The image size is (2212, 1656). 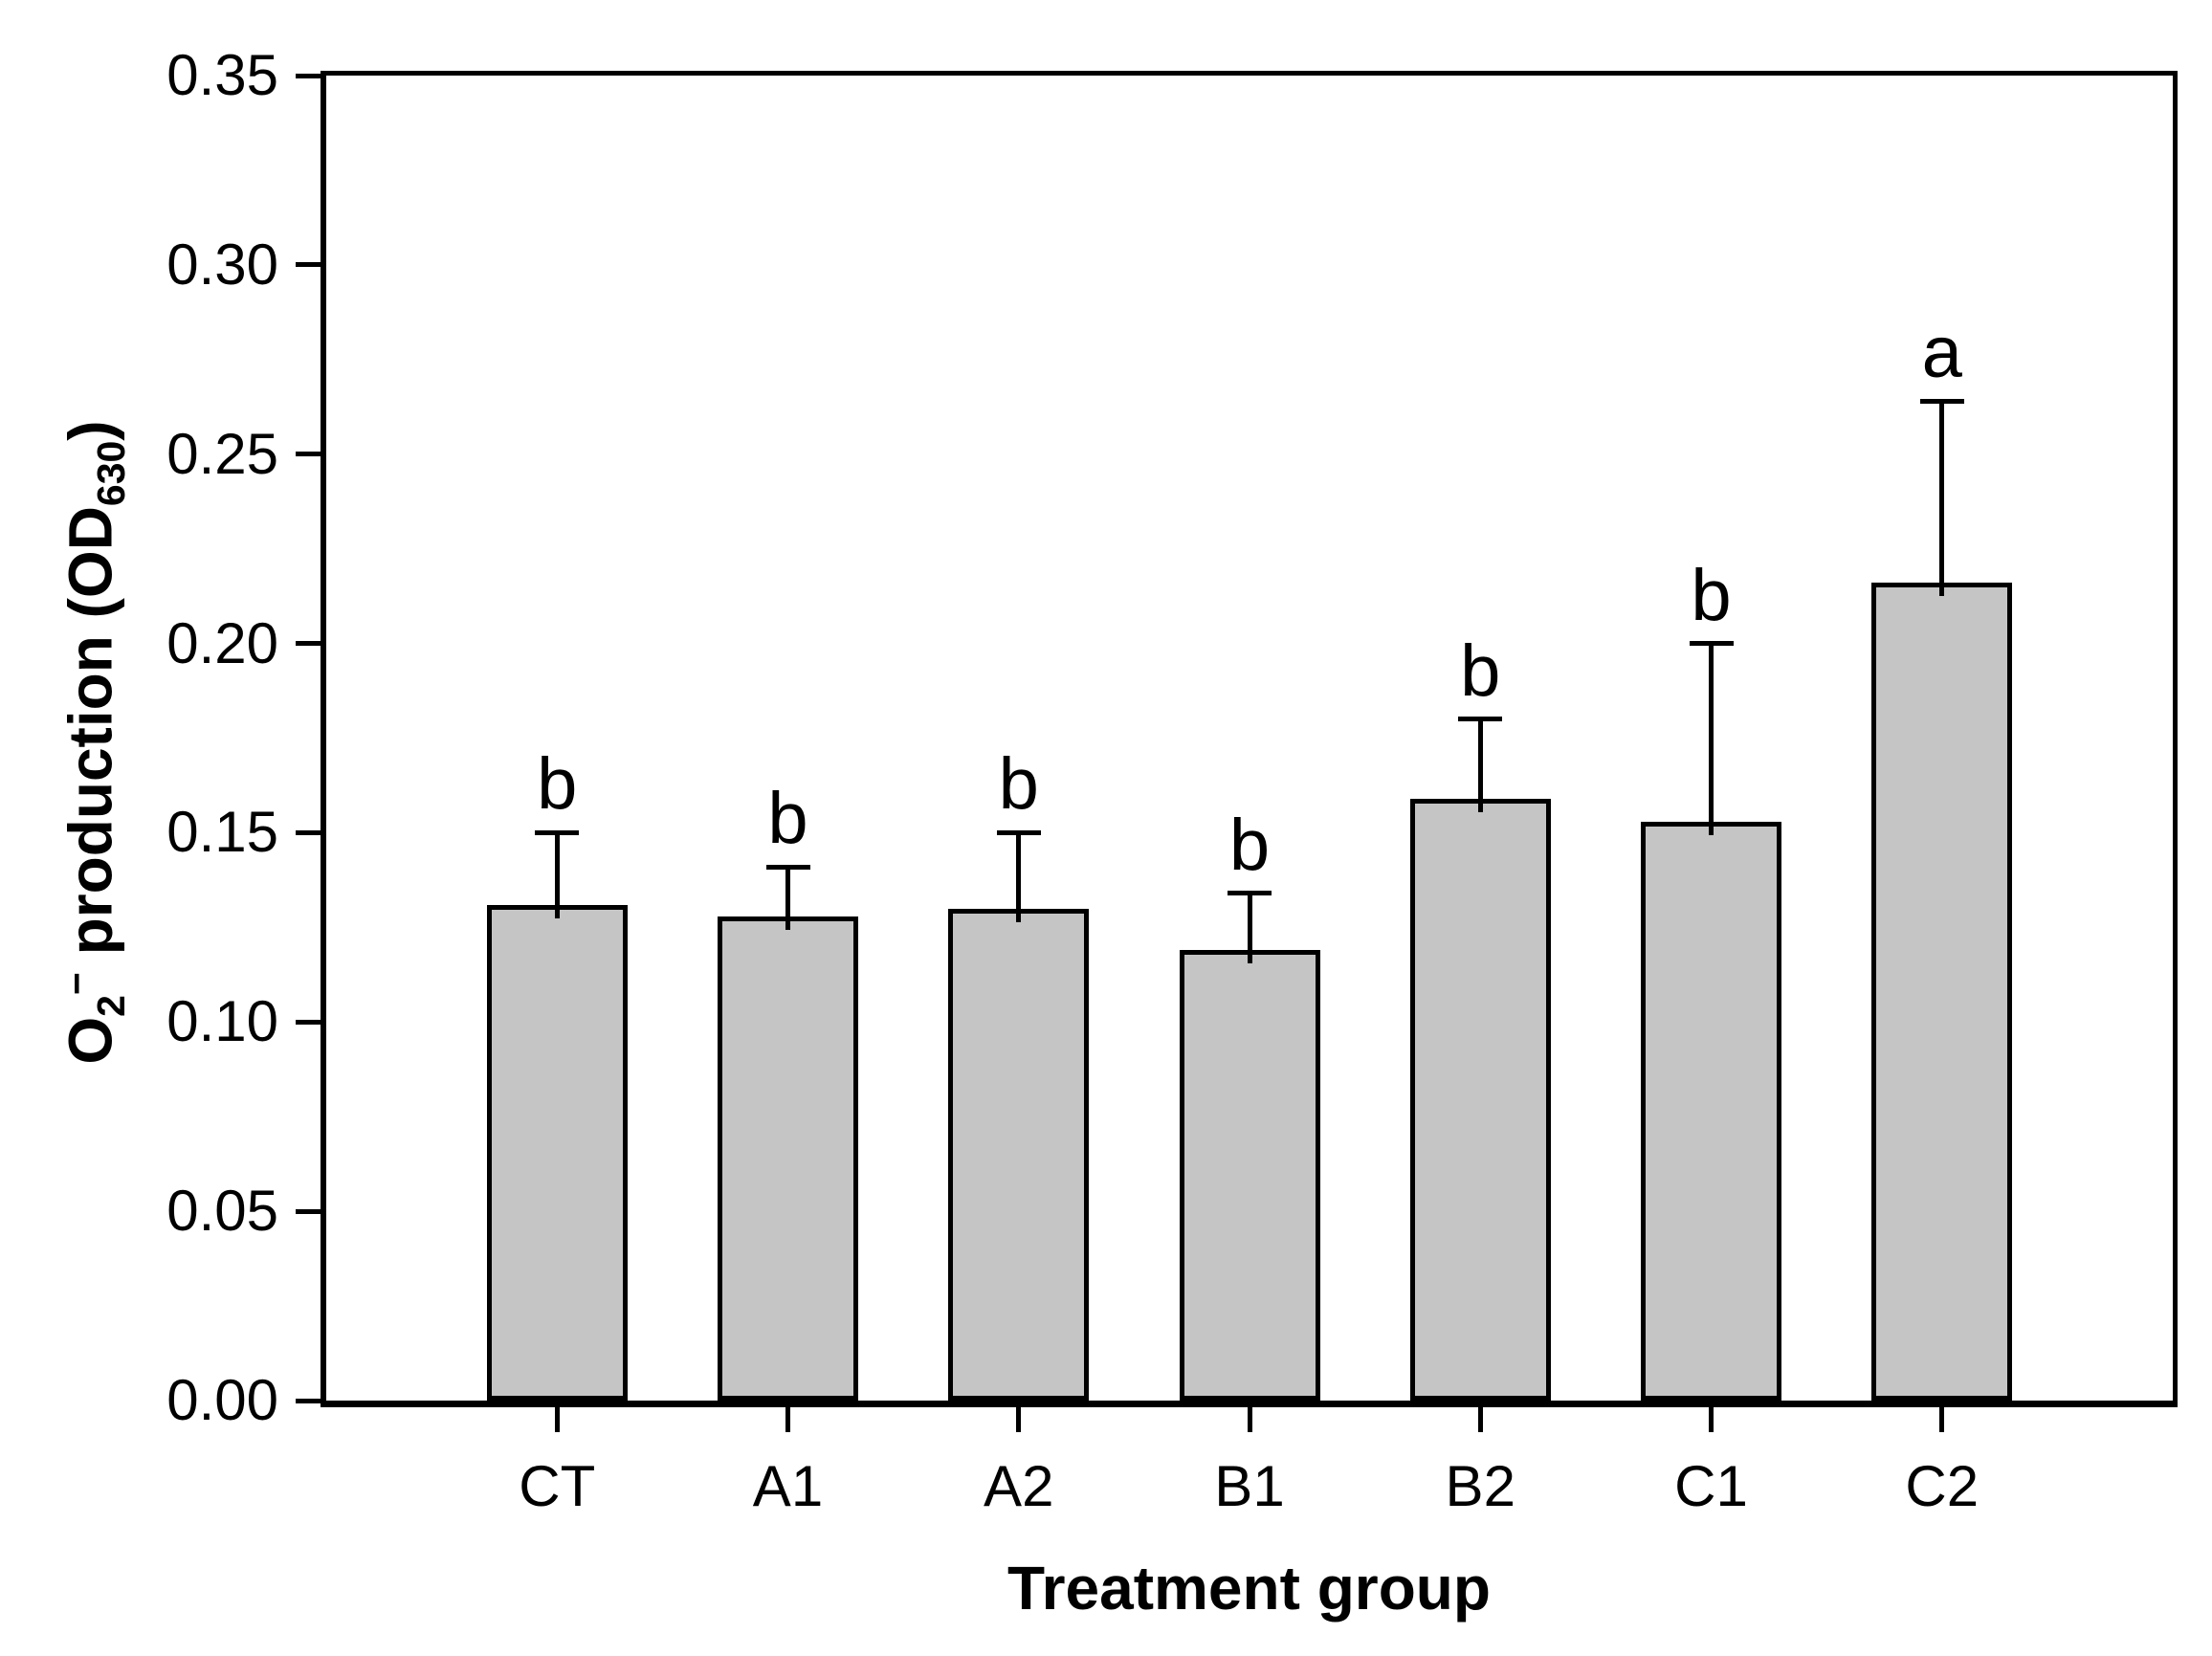 I want to click on y-axis-title-part: O, so click(x=90, y=1041).